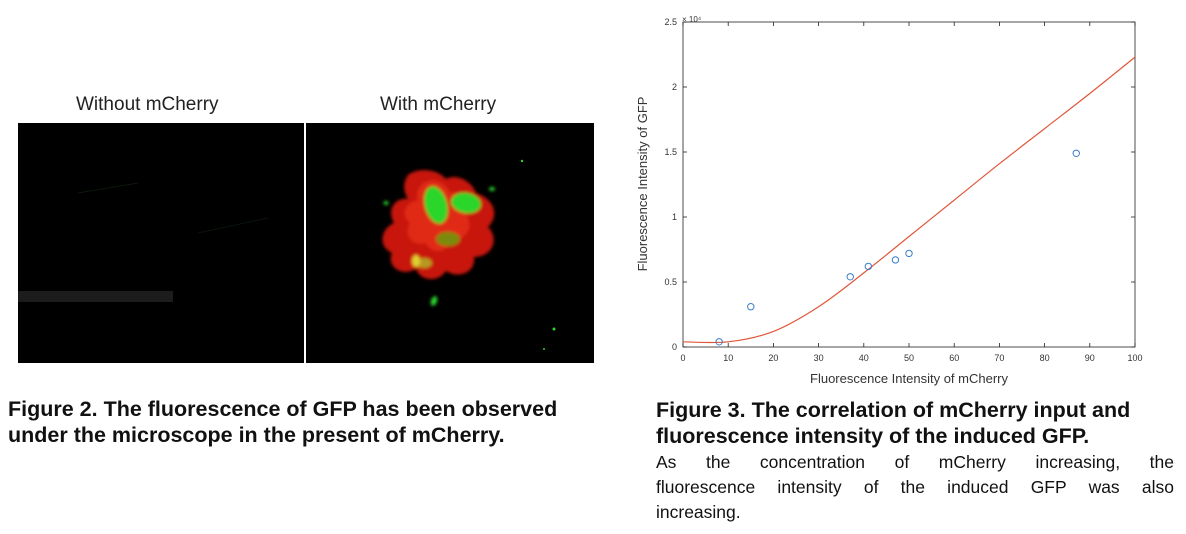  What do you see at coordinates (692, 19) in the screenshot?
I see `y-axis-multiplier: × 10⁴` at bounding box center [692, 19].